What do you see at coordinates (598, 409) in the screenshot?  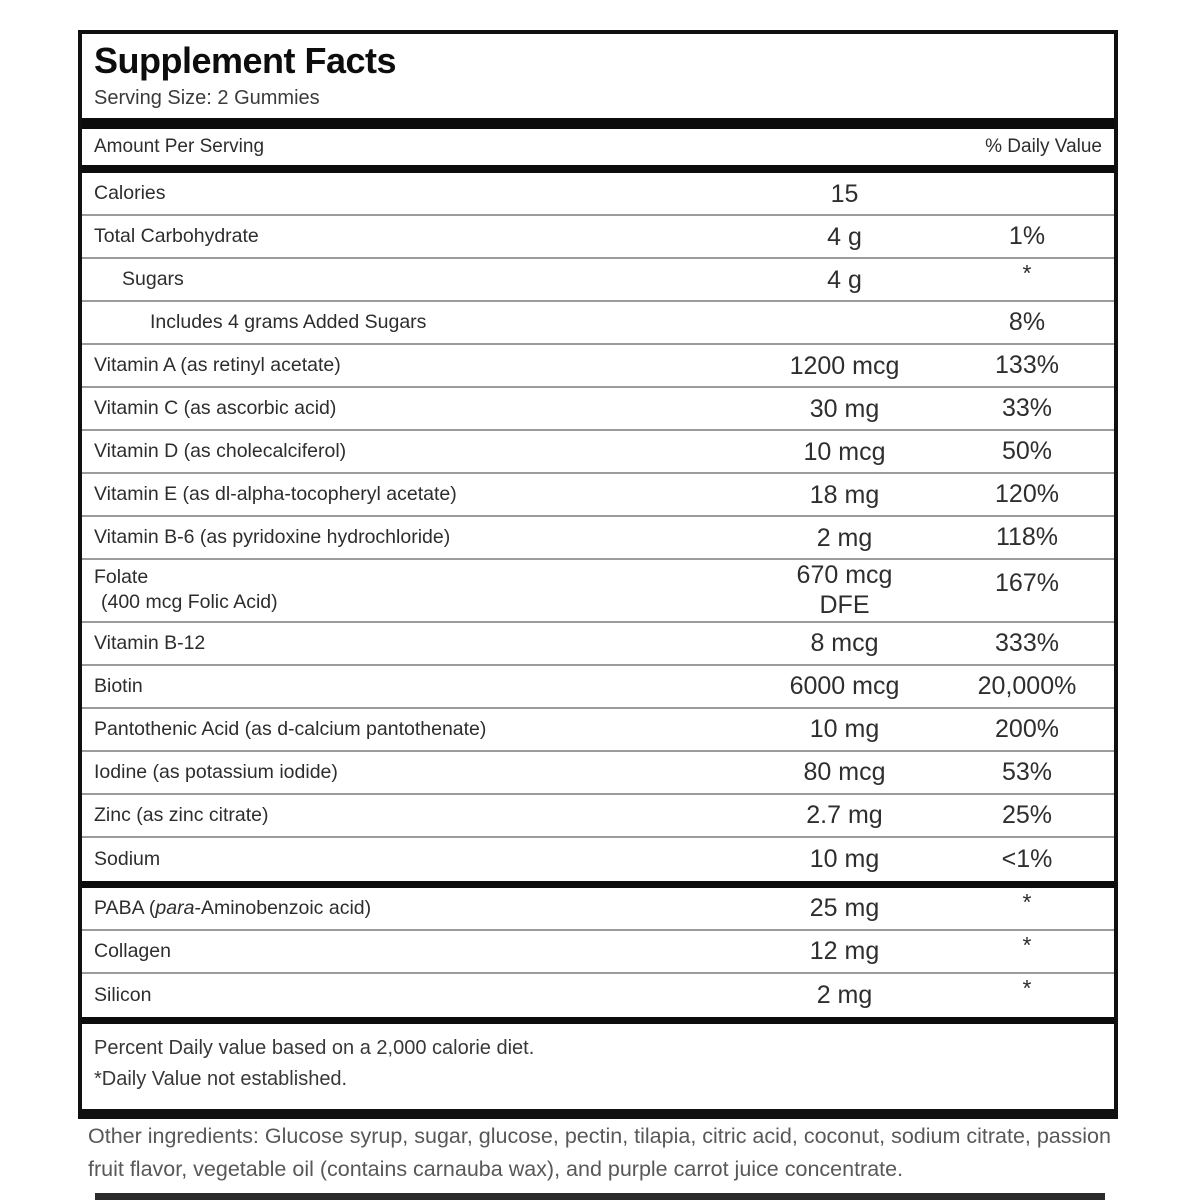 I see `nutrient-row: Vitamin C (as ascorbic acid) 30 mg 33%` at bounding box center [598, 409].